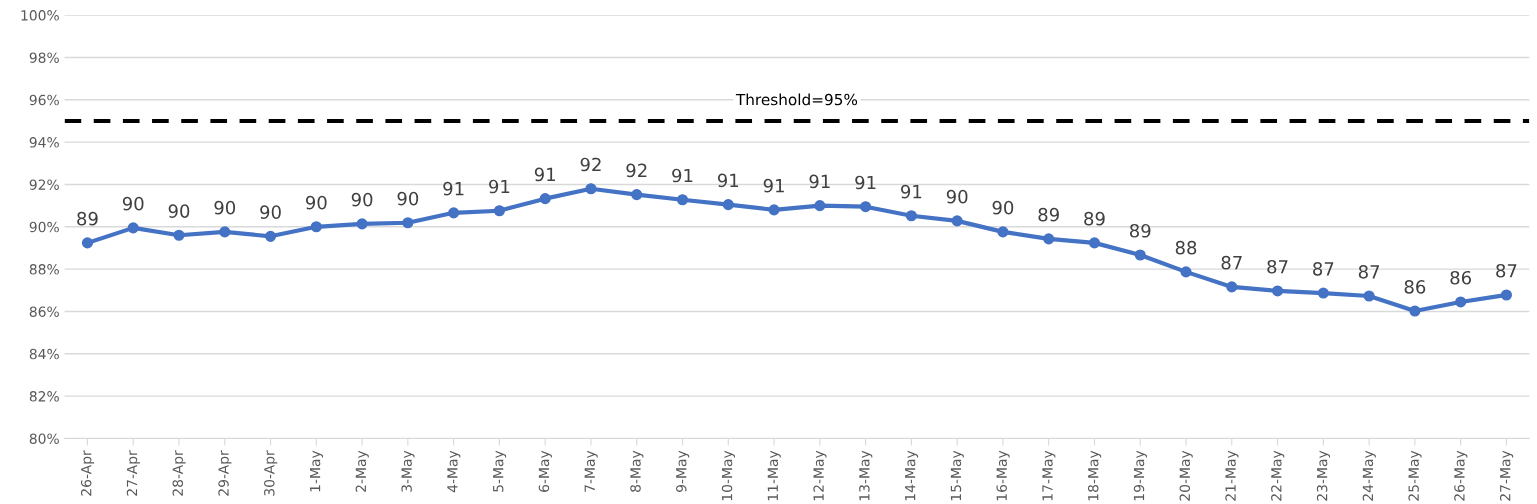  Describe the element at coordinates (1186, 247) in the screenshot. I see `data-label: 88` at that location.